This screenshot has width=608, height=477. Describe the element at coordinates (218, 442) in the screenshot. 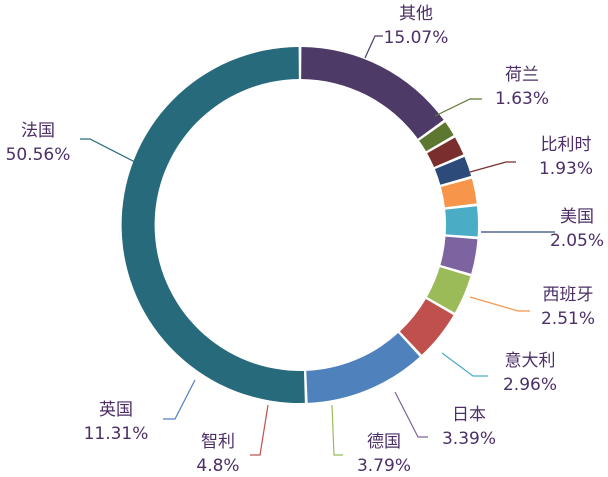

I see `slice-label-9: 智利` at that location.